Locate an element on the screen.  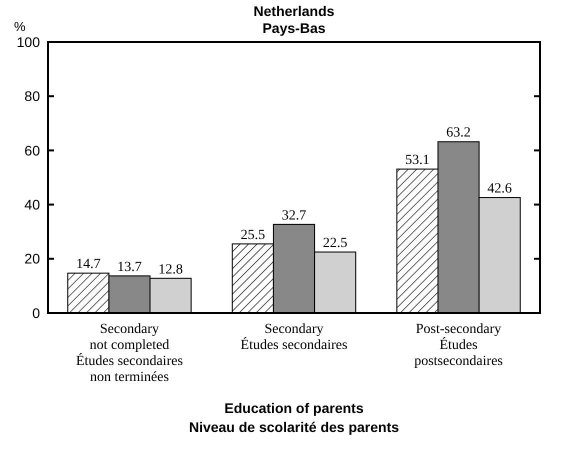
data-label: 12.8 is located at coordinates (170, 270).